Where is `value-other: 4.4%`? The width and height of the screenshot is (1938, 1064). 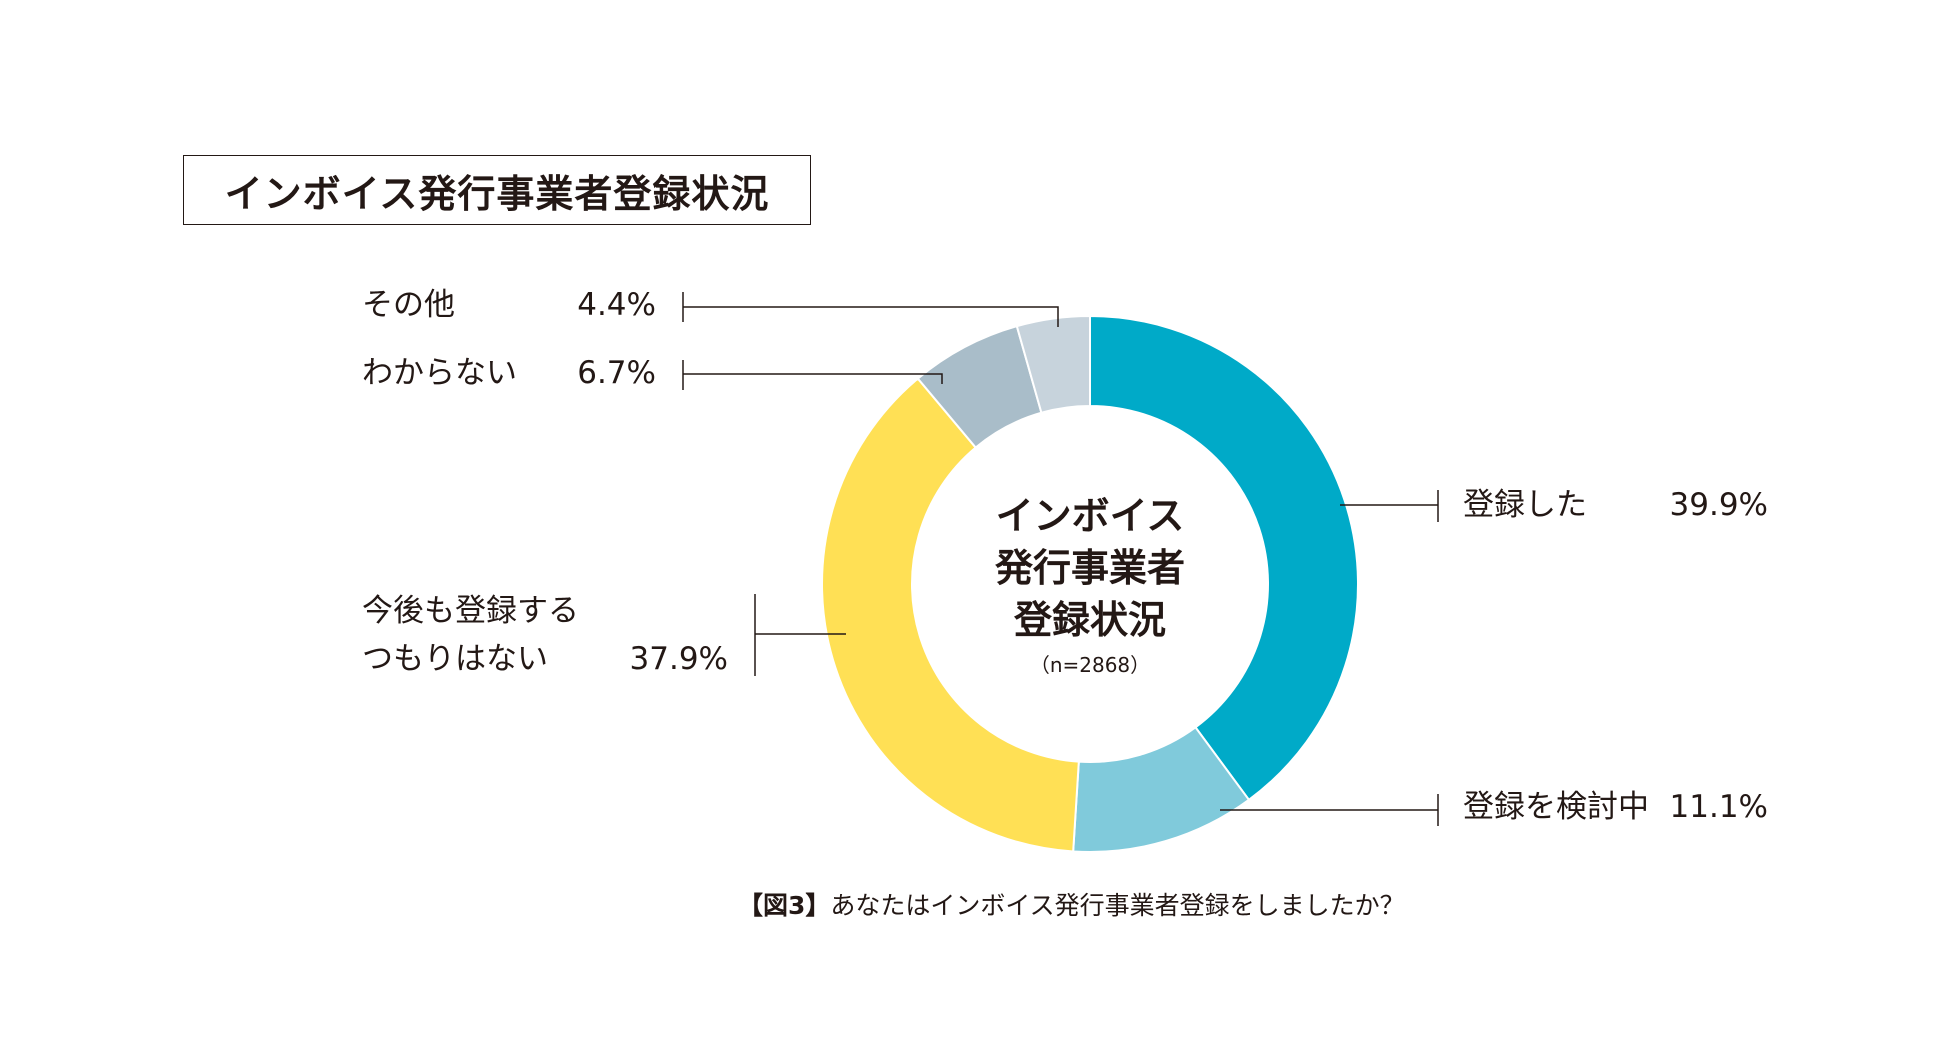 value-other: 4.4% is located at coordinates (616, 305).